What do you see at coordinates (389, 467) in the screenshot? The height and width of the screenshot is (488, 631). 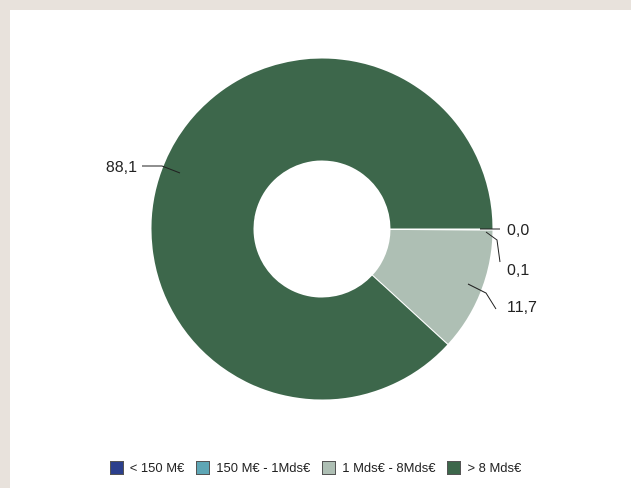 I see `legend-label-2: 1 Mds€ - 8Mds€` at bounding box center [389, 467].